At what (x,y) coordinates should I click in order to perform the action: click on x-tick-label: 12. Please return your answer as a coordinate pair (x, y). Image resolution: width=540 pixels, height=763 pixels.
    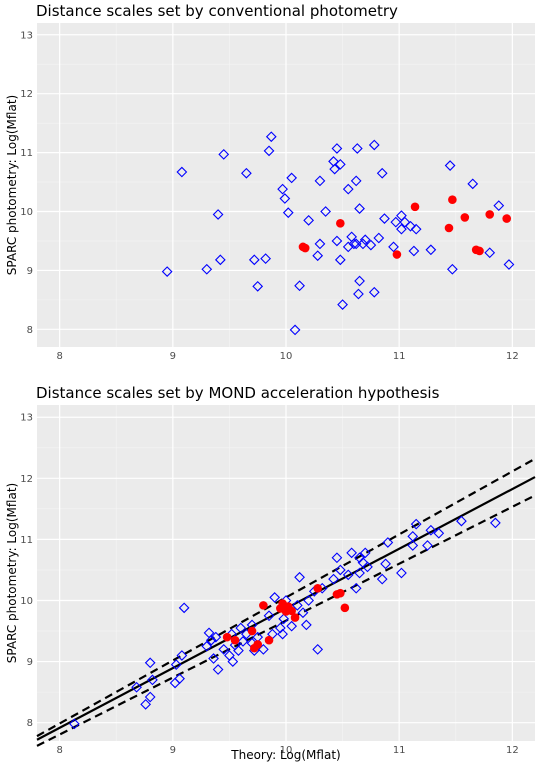
    Looking at the image, I should click on (512, 750).